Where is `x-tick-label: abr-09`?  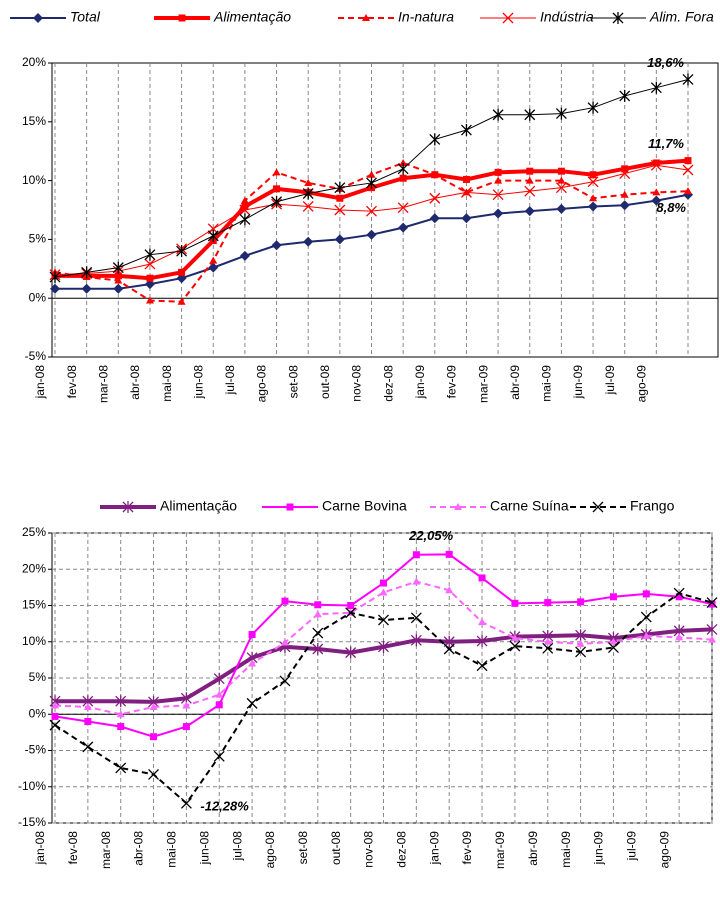
x-tick-label: abr-09 is located at coordinates (533, 848).